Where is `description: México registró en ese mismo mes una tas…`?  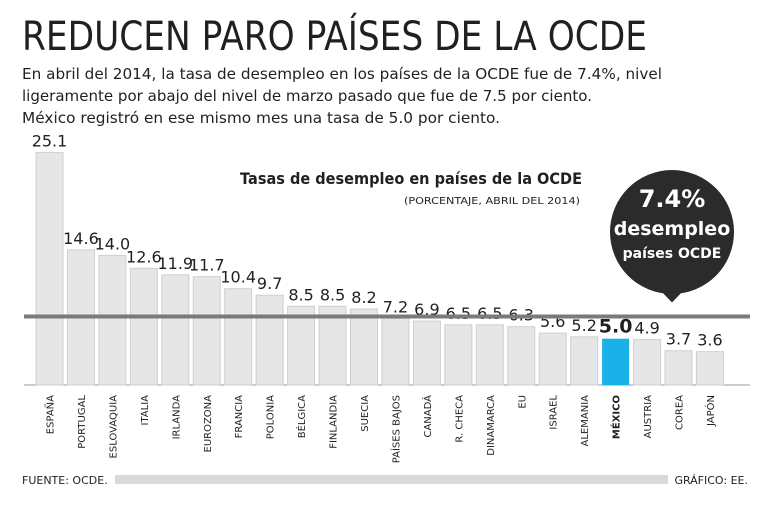
description: México registró en ese mismo mes una tas… is located at coordinates (261, 118).